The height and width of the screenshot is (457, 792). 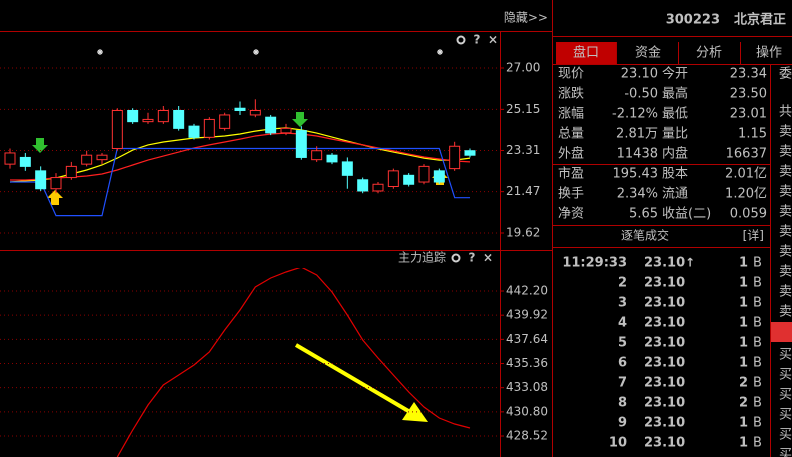 What do you see at coordinates (622, 383) in the screenshot?
I see `trade-time: 7` at bounding box center [622, 383].